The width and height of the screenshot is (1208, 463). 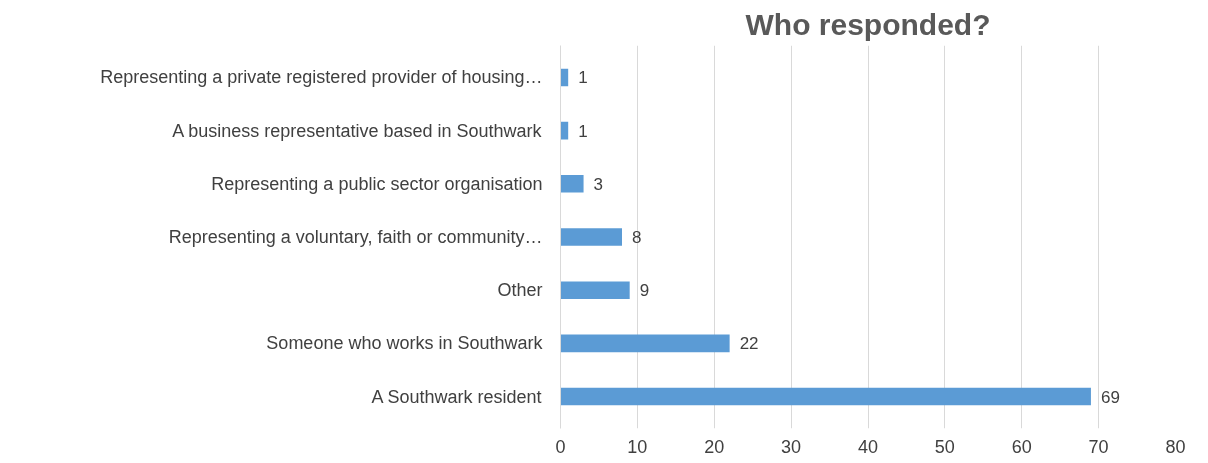 I want to click on x-tick-label: 80, so click(x=1175, y=446).